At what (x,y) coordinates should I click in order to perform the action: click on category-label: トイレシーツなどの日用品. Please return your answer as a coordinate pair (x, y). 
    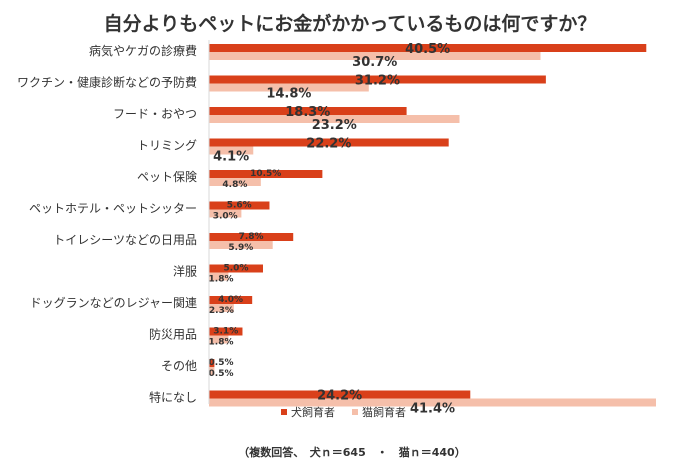
    Looking at the image, I should click on (125, 240).